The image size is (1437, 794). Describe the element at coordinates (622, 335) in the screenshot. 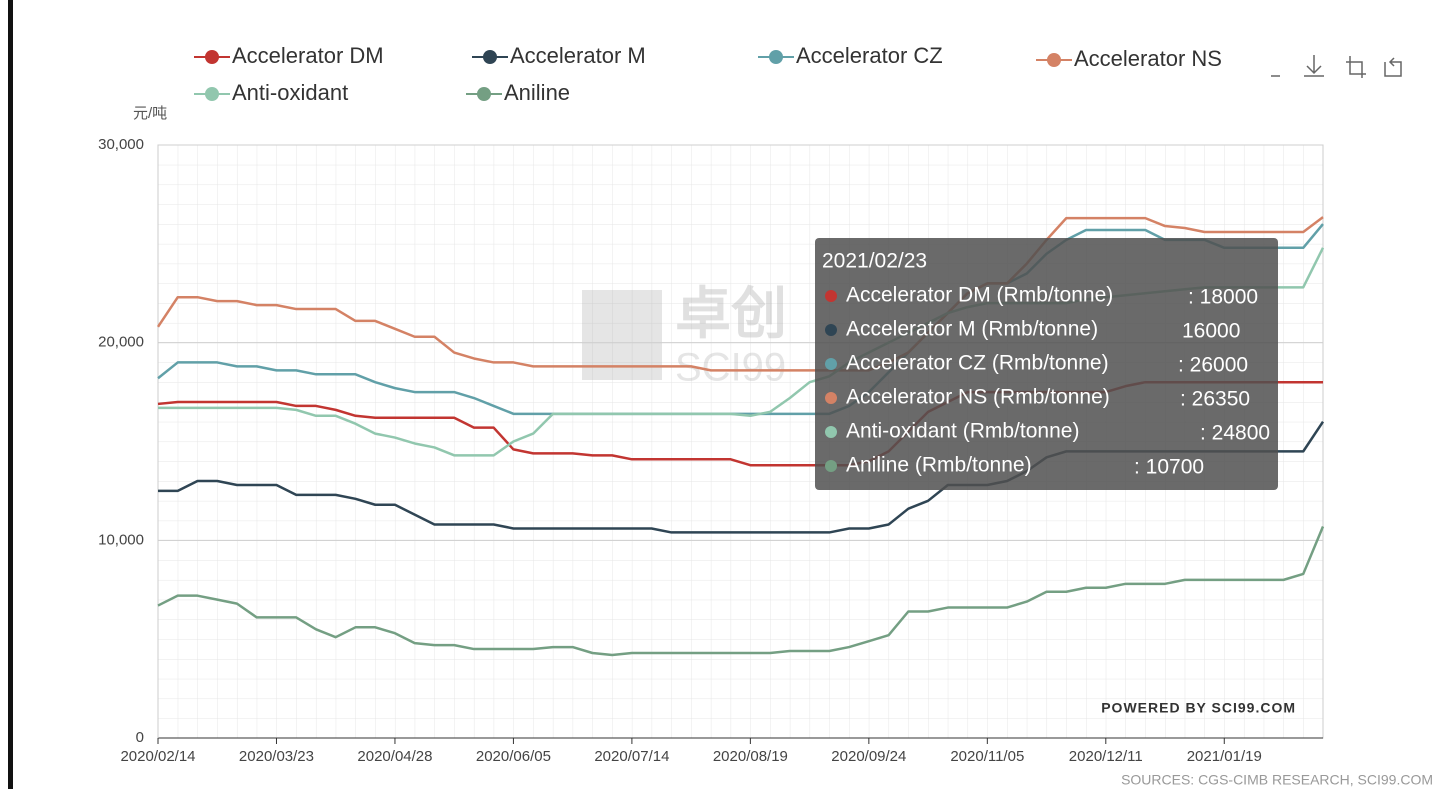

I see `watermark-logo` at that location.